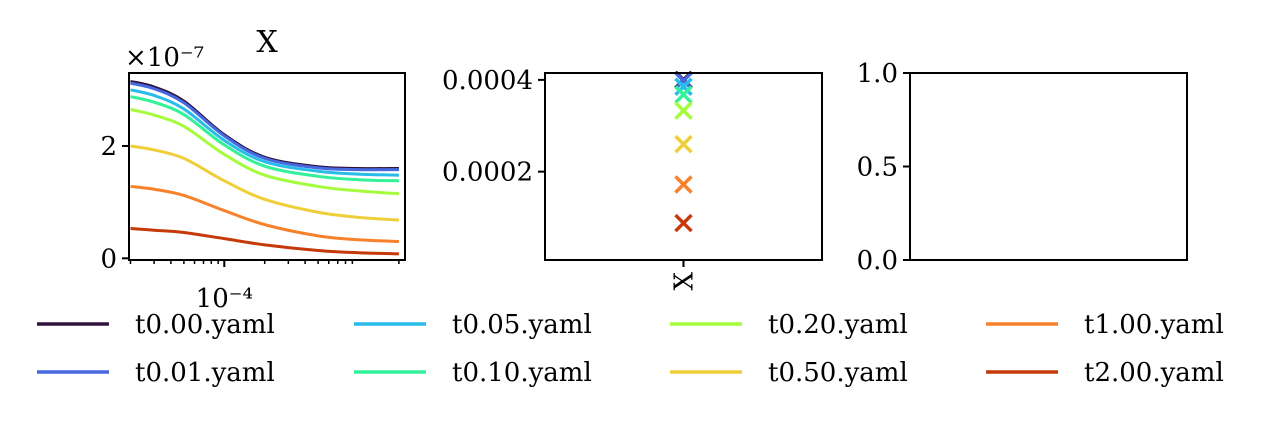  What do you see at coordinates (487, 81) in the screenshot?
I see `subplot-2-ytick-label-1: 0.0004` at bounding box center [487, 81].